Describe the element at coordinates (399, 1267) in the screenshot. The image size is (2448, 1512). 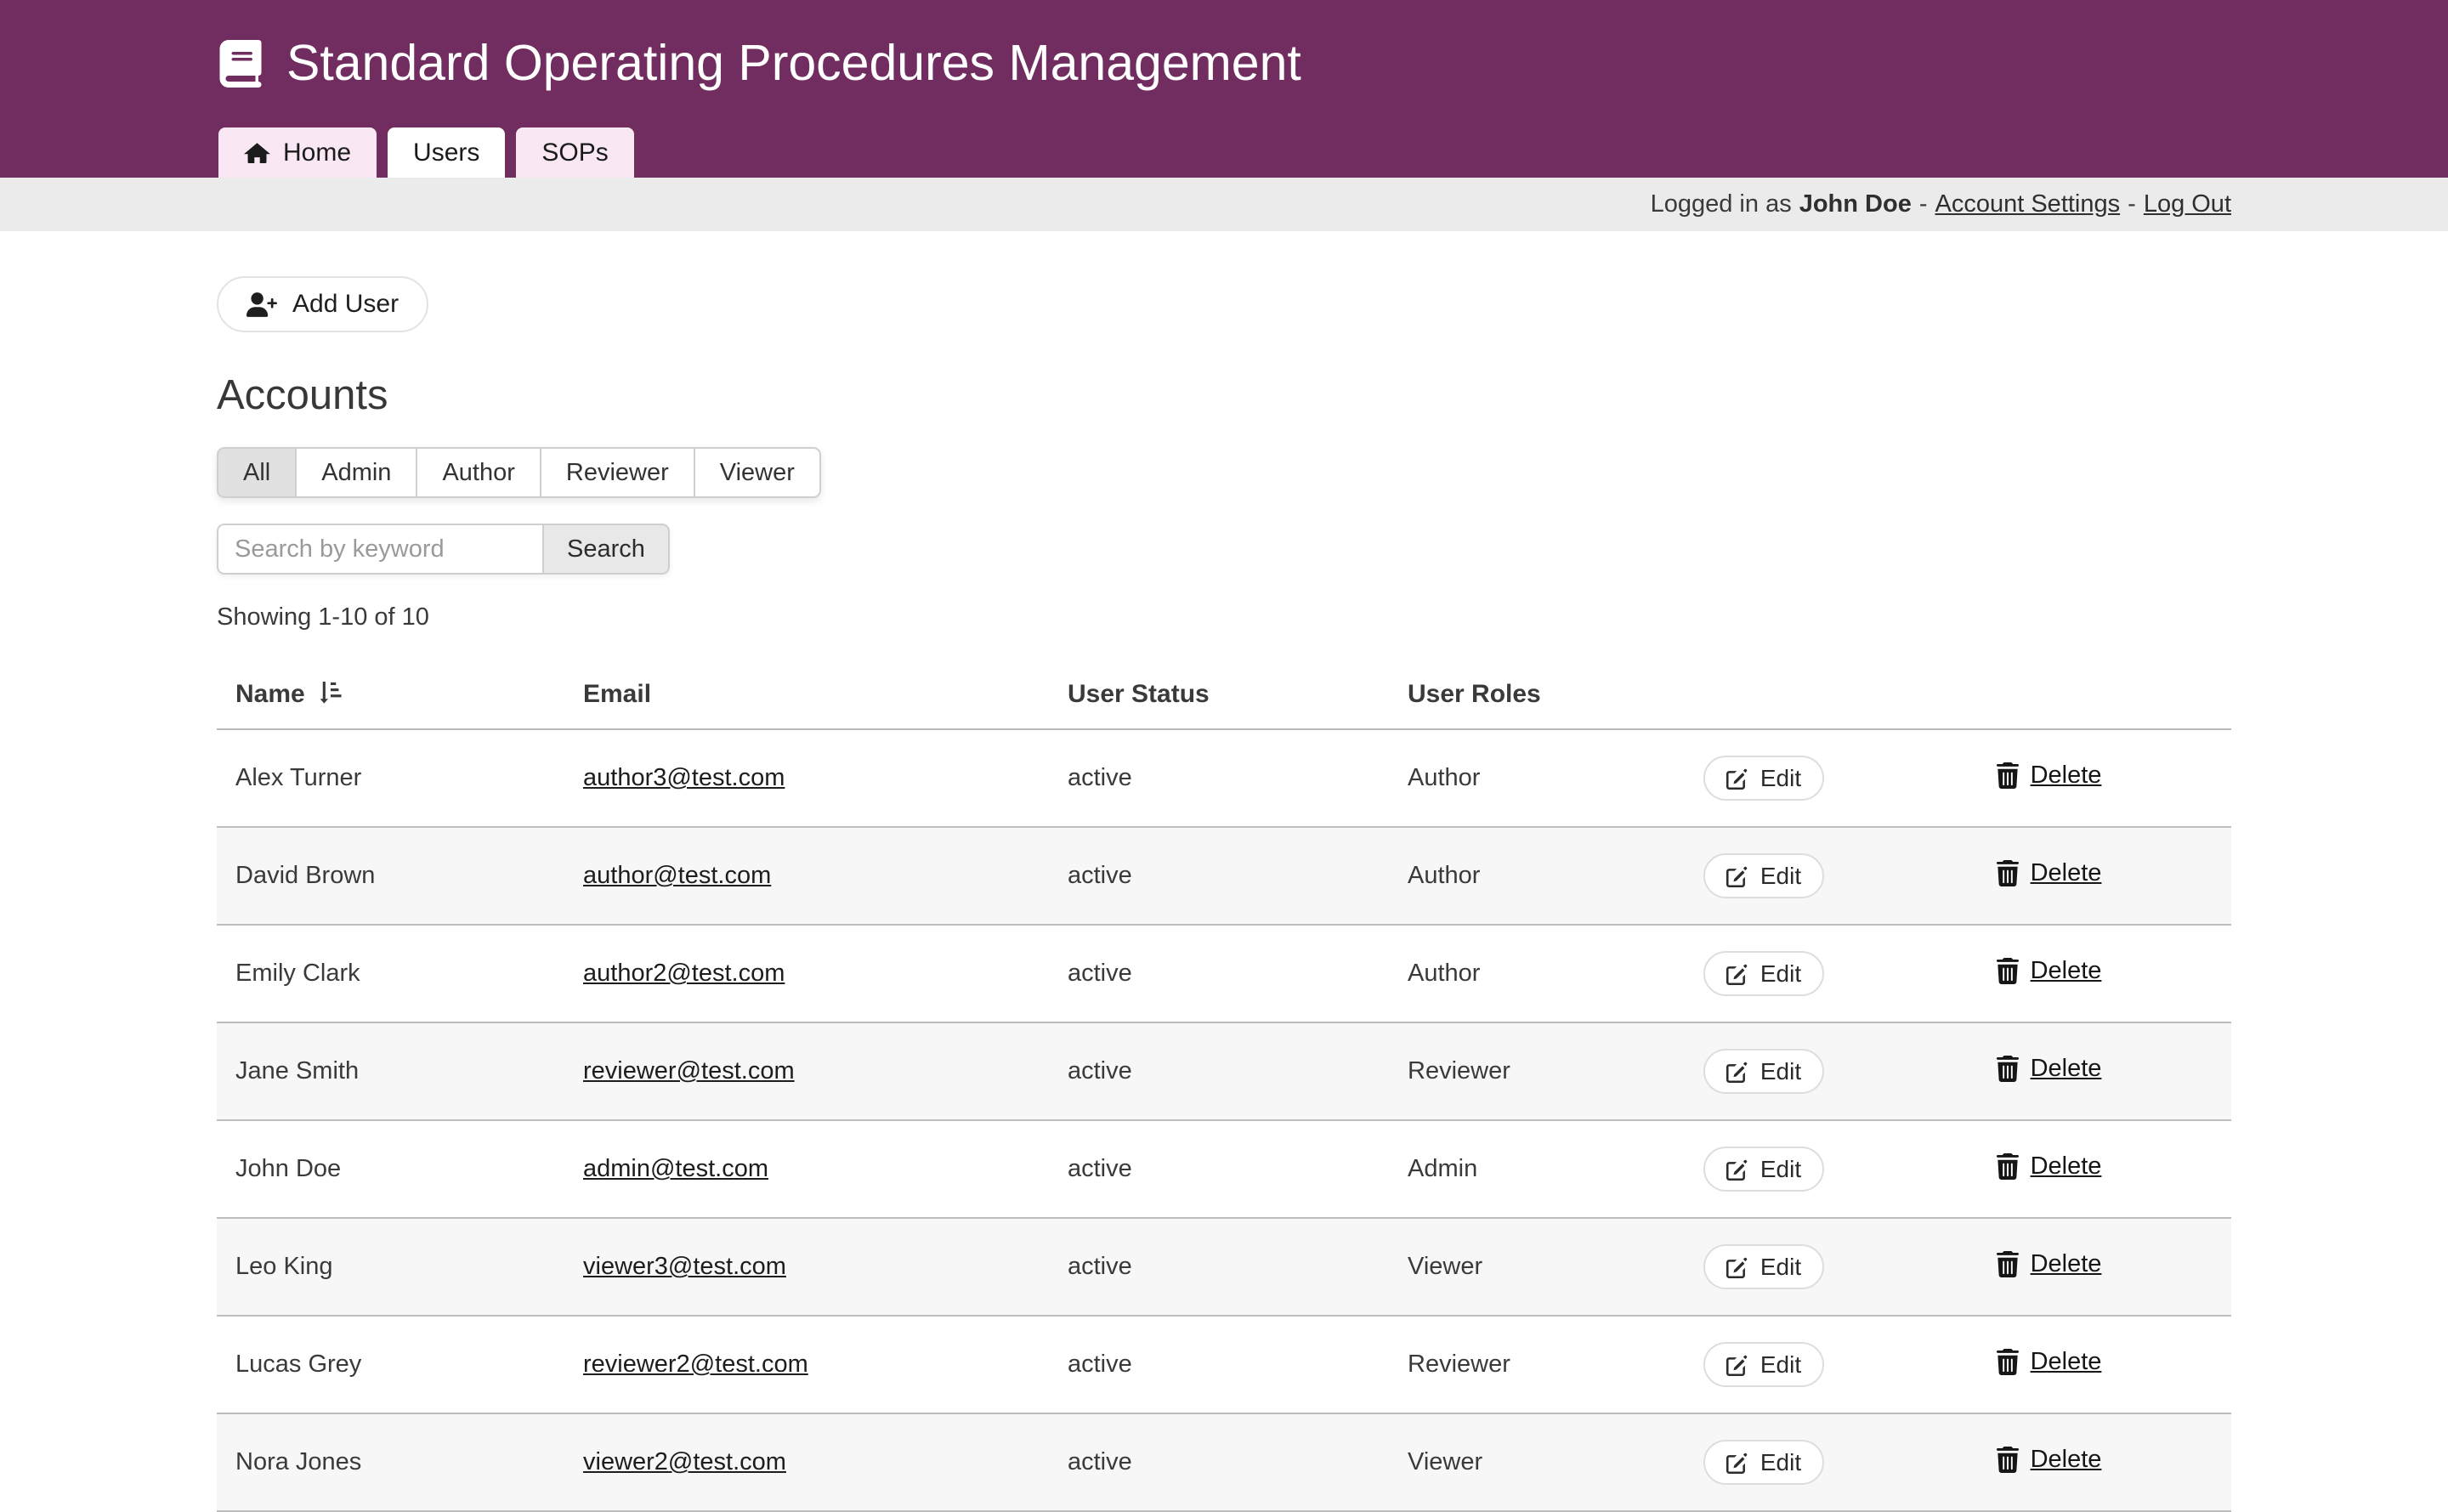
I see `user-name: Leo King` at that location.